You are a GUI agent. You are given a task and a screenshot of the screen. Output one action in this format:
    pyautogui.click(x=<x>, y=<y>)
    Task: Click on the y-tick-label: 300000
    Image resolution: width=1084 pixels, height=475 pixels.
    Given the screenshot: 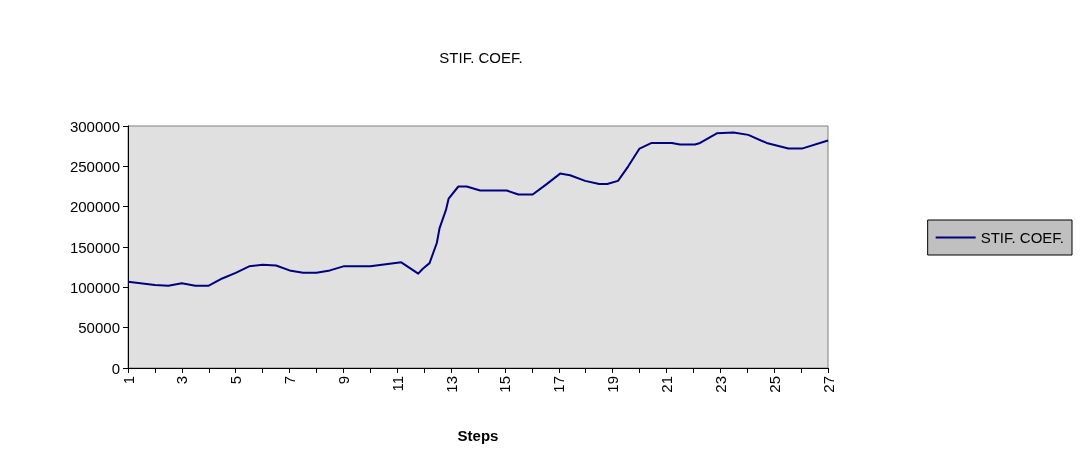 What is the action you would take?
    pyautogui.click(x=94, y=126)
    